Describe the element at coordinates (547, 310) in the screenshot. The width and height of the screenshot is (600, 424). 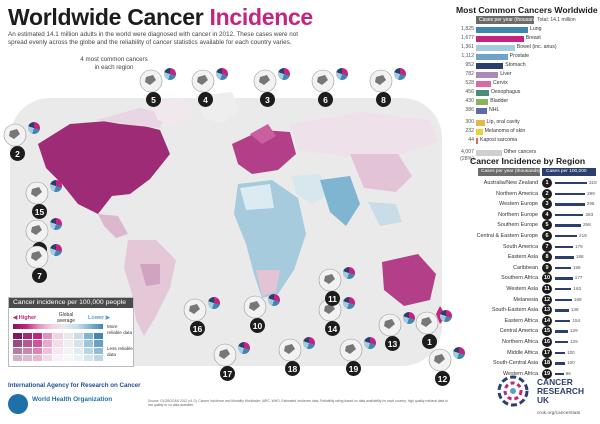
I see `region-number-badge: 13` at that location.